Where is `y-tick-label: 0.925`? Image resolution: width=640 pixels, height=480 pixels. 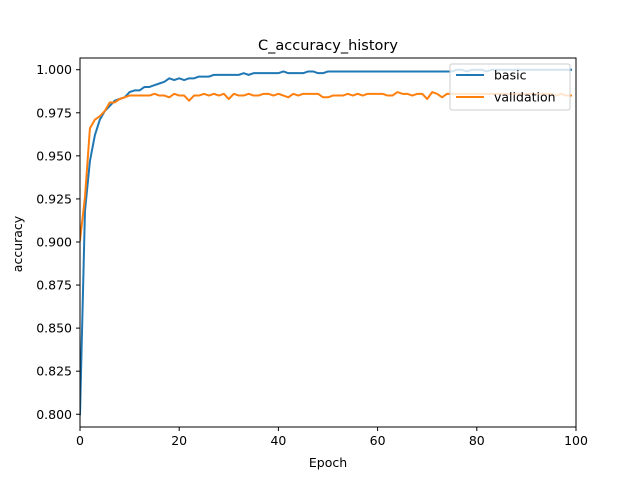 y-tick-label: 0.925 is located at coordinates (54, 198).